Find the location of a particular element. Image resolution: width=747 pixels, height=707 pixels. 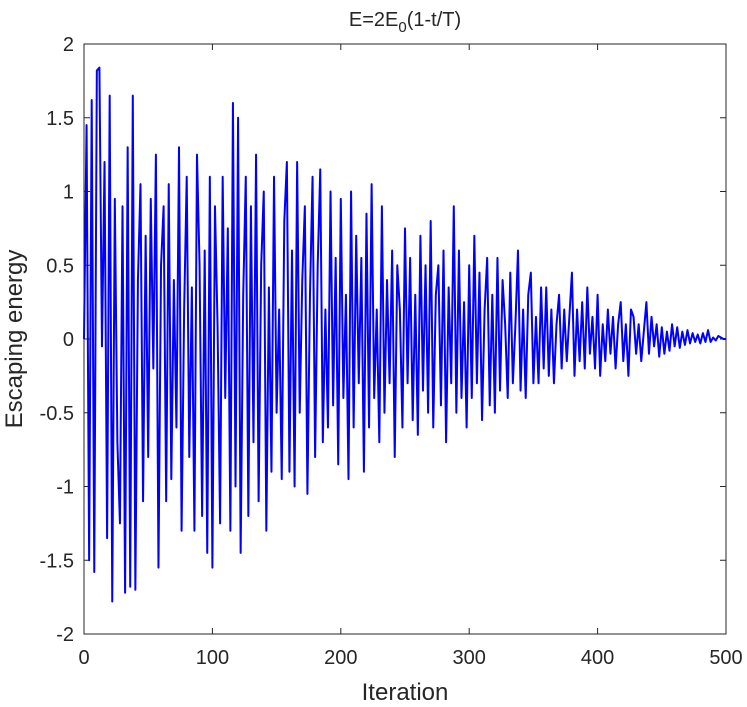

x-tick-label: 300 is located at coordinates (469, 658).